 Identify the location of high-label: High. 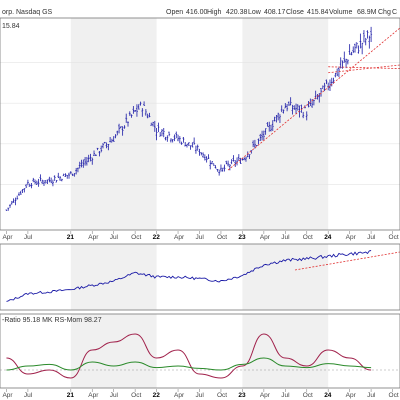
(214, 12).